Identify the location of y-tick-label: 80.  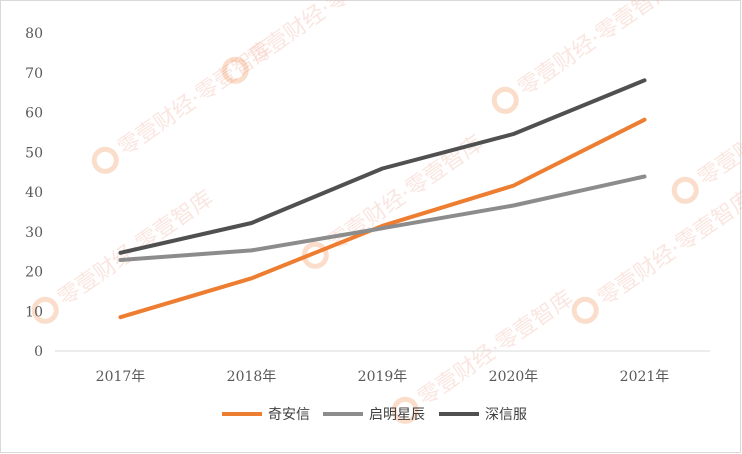
(34, 34).